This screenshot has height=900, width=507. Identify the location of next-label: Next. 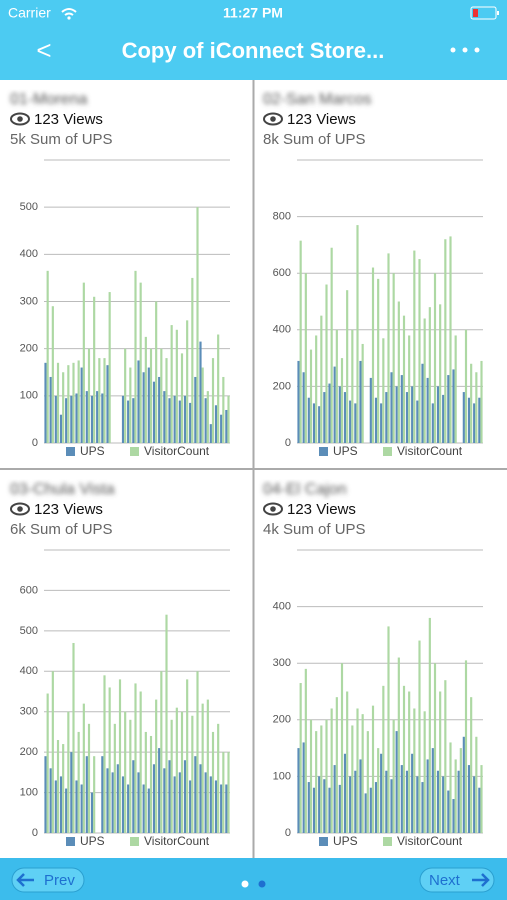
(445, 880).